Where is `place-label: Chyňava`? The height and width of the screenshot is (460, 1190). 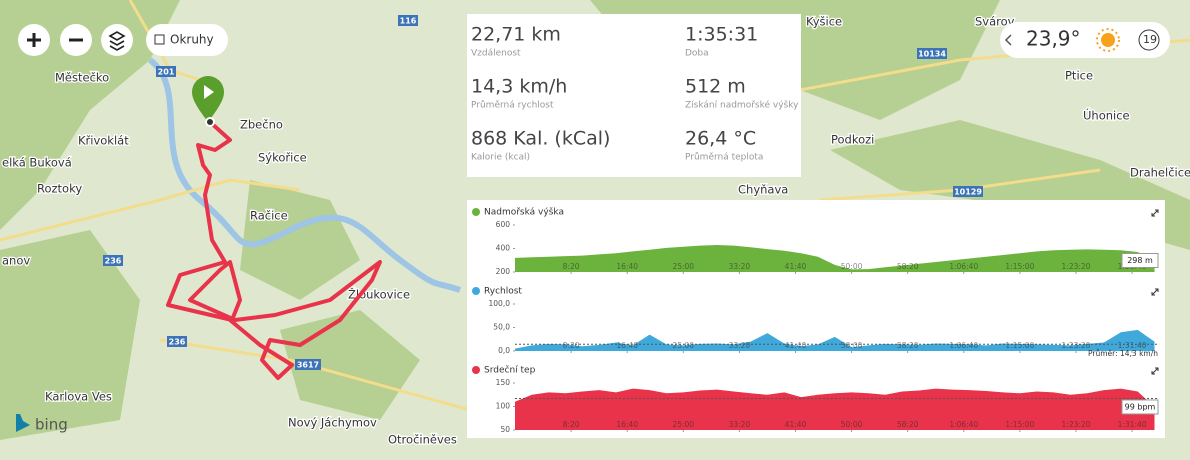
place-label: Chyňava is located at coordinates (763, 190).